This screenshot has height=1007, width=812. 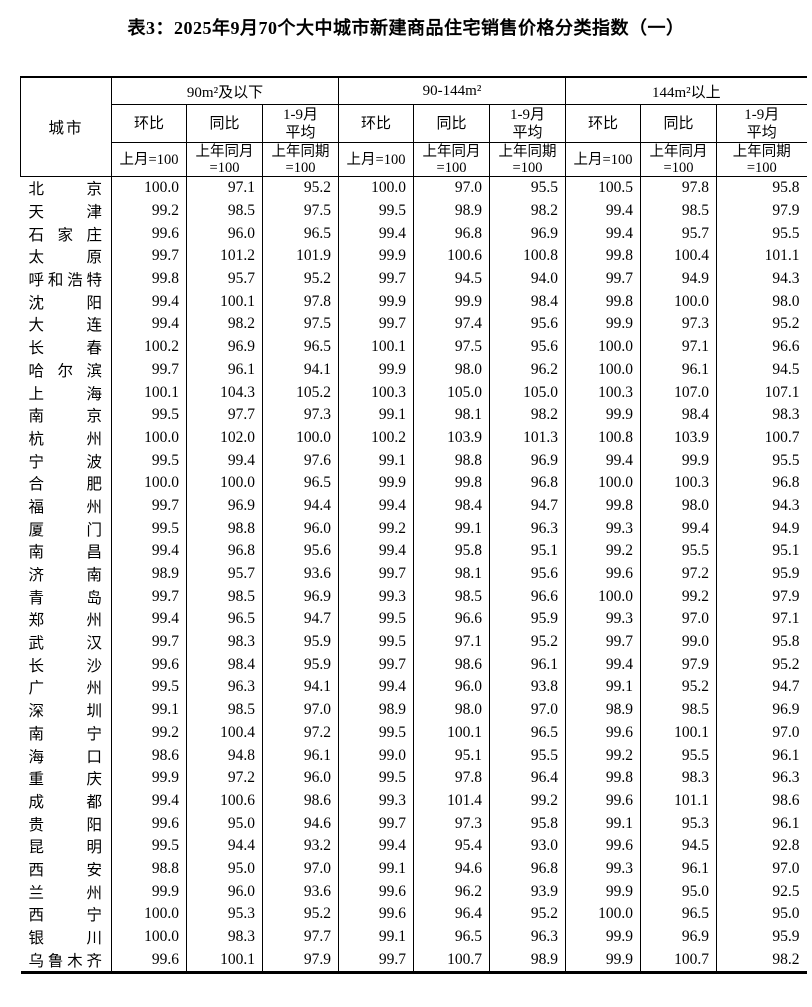 I want to click on city-name: 深圳, so click(x=66, y=710).